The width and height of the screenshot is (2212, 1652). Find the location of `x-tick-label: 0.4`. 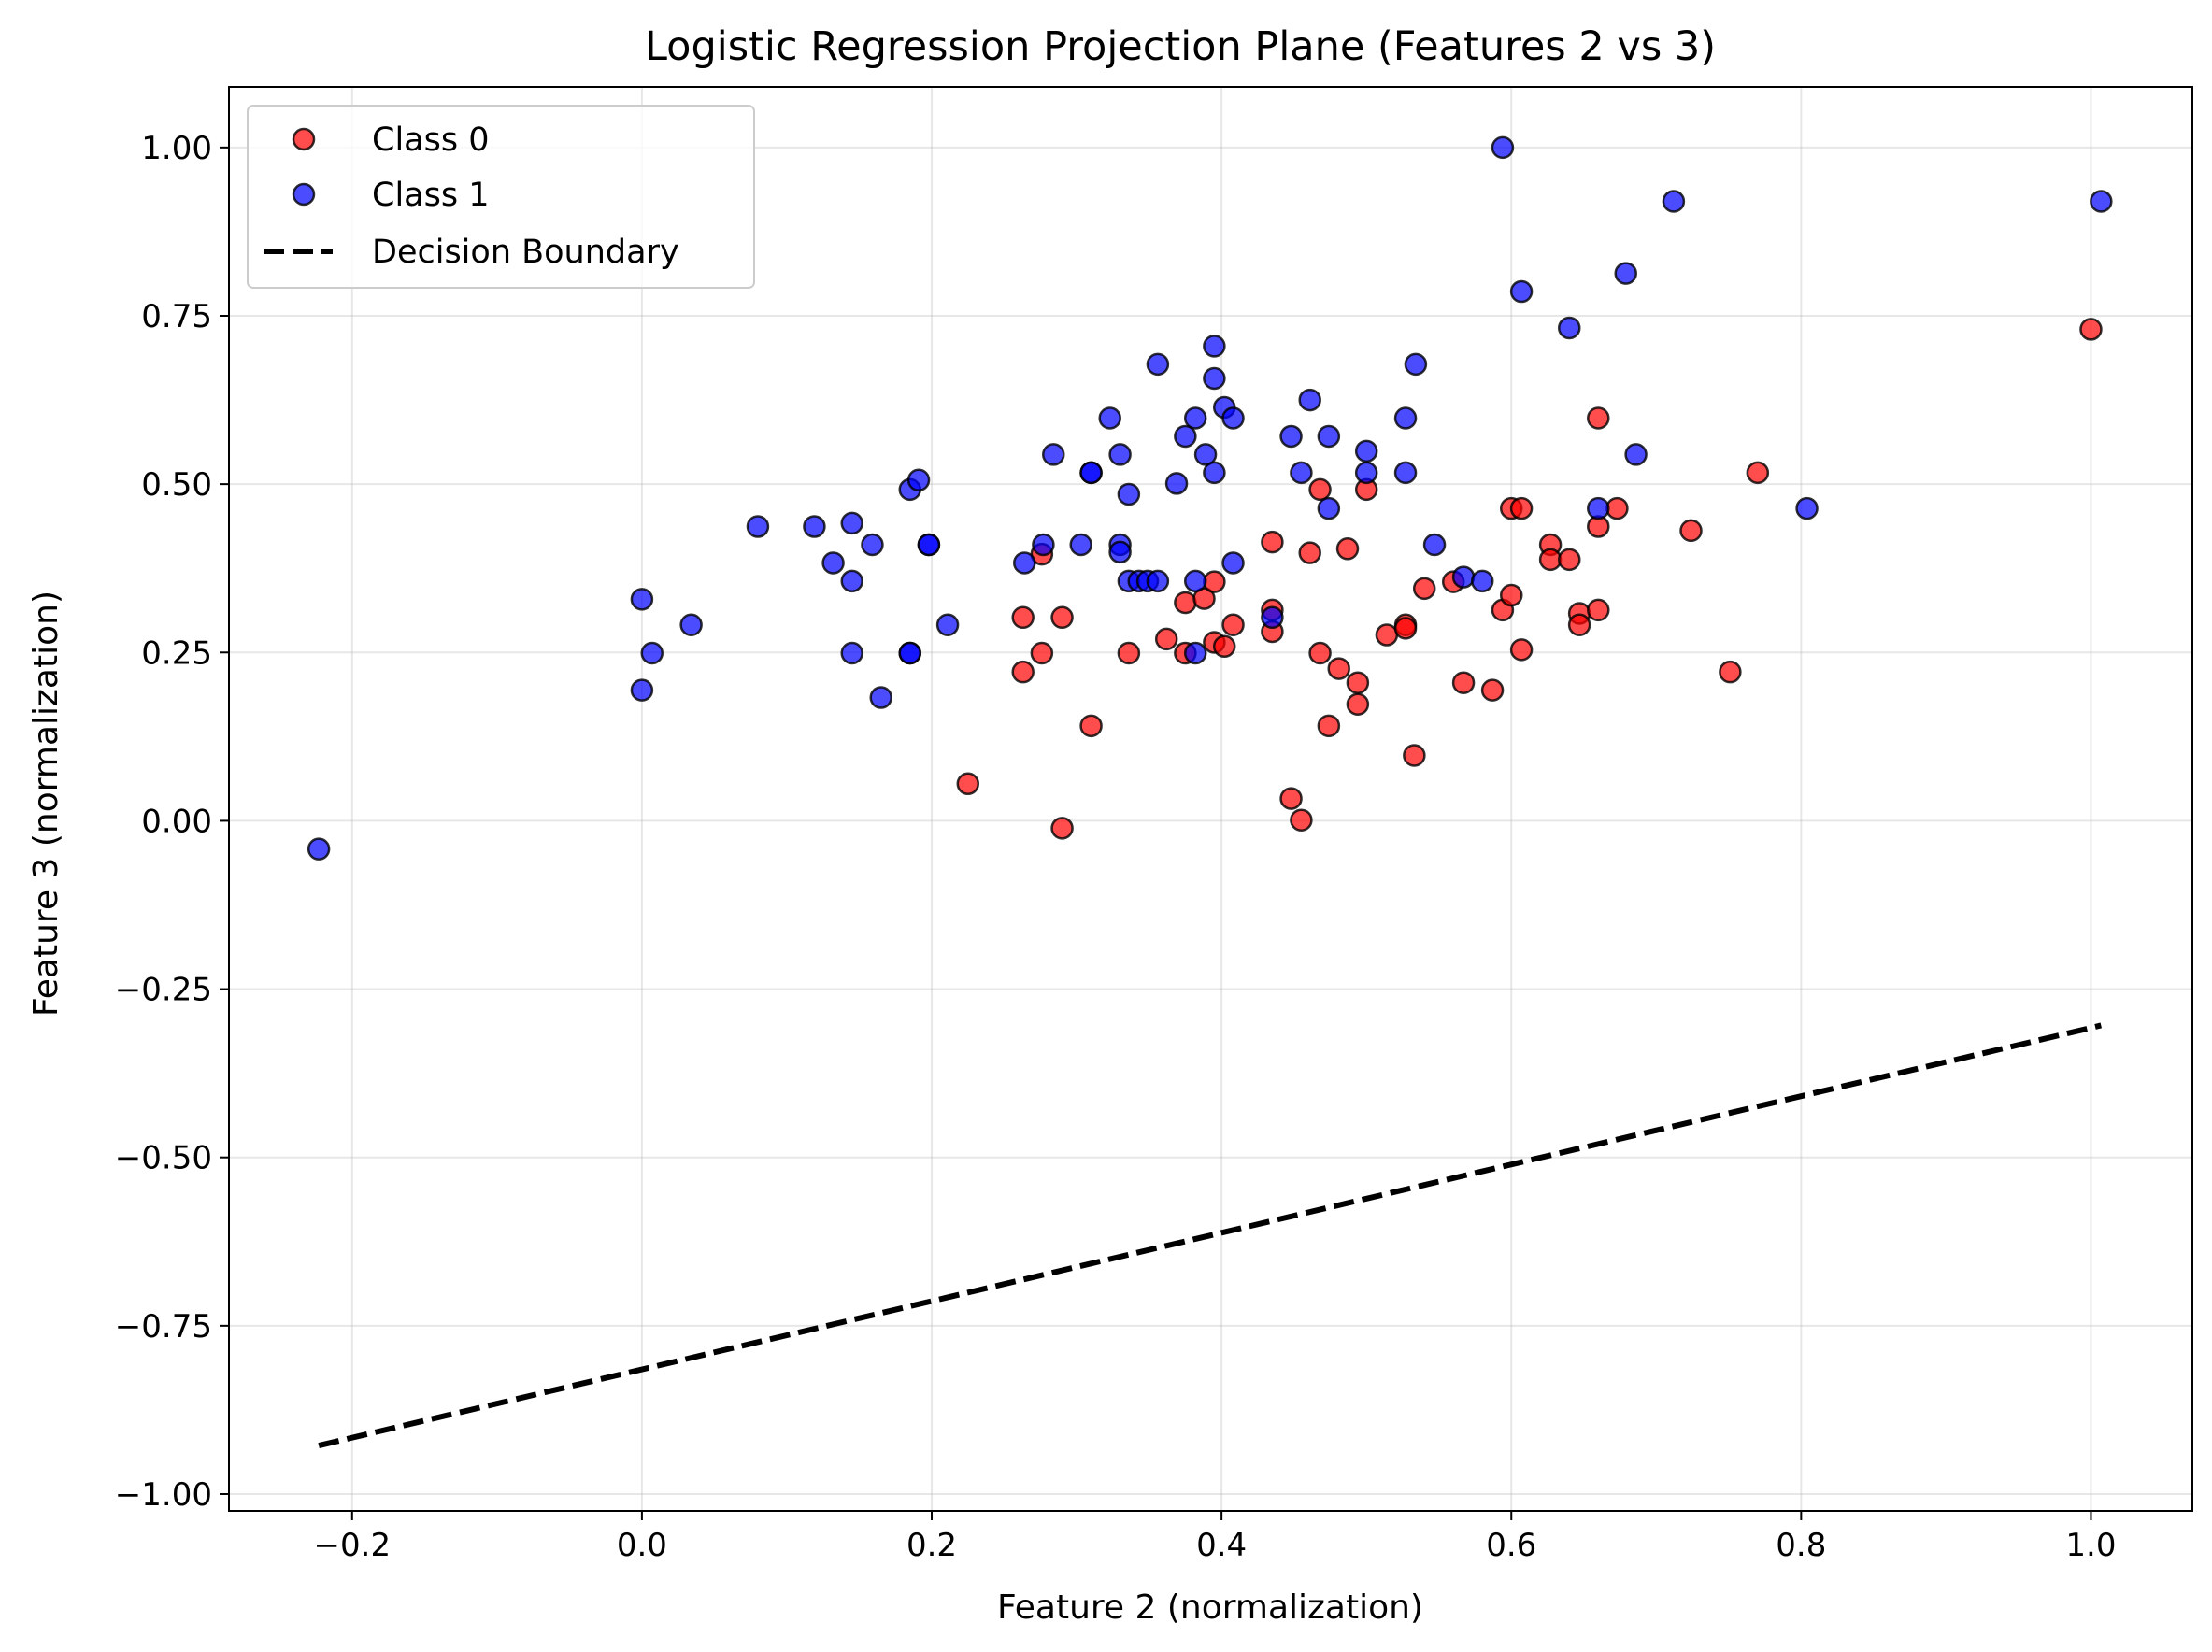

x-tick-label: 0.4 is located at coordinates (1221, 1545).